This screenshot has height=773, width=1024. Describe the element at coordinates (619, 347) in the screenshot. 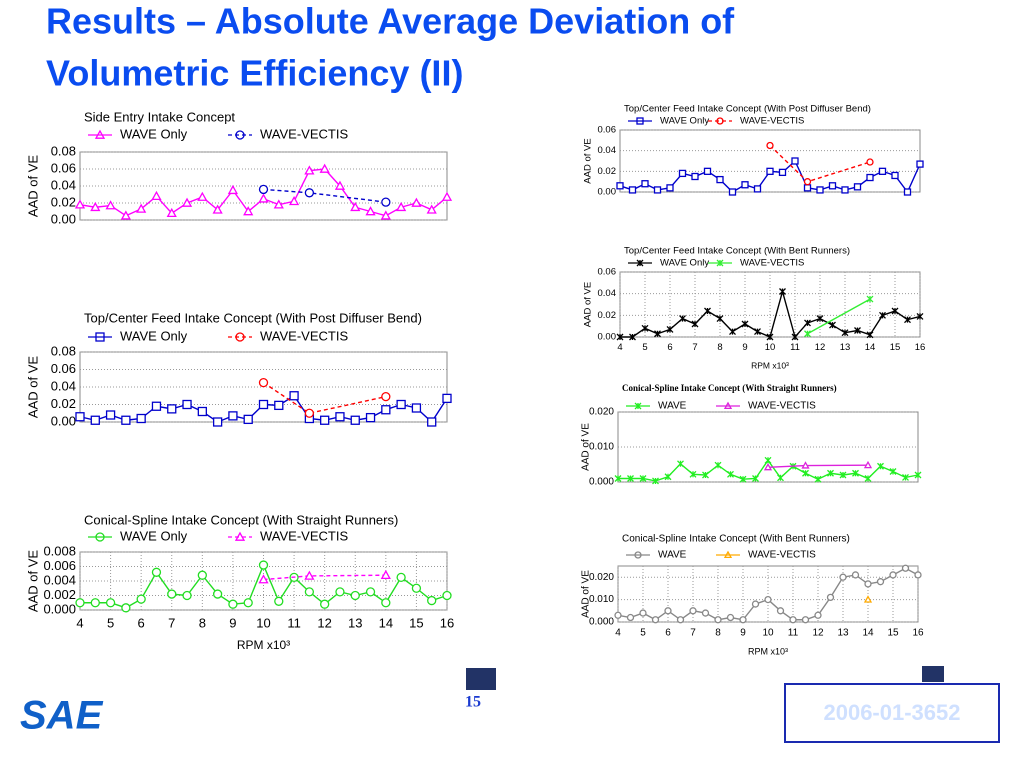

I see `x-tick-label: 4` at that location.